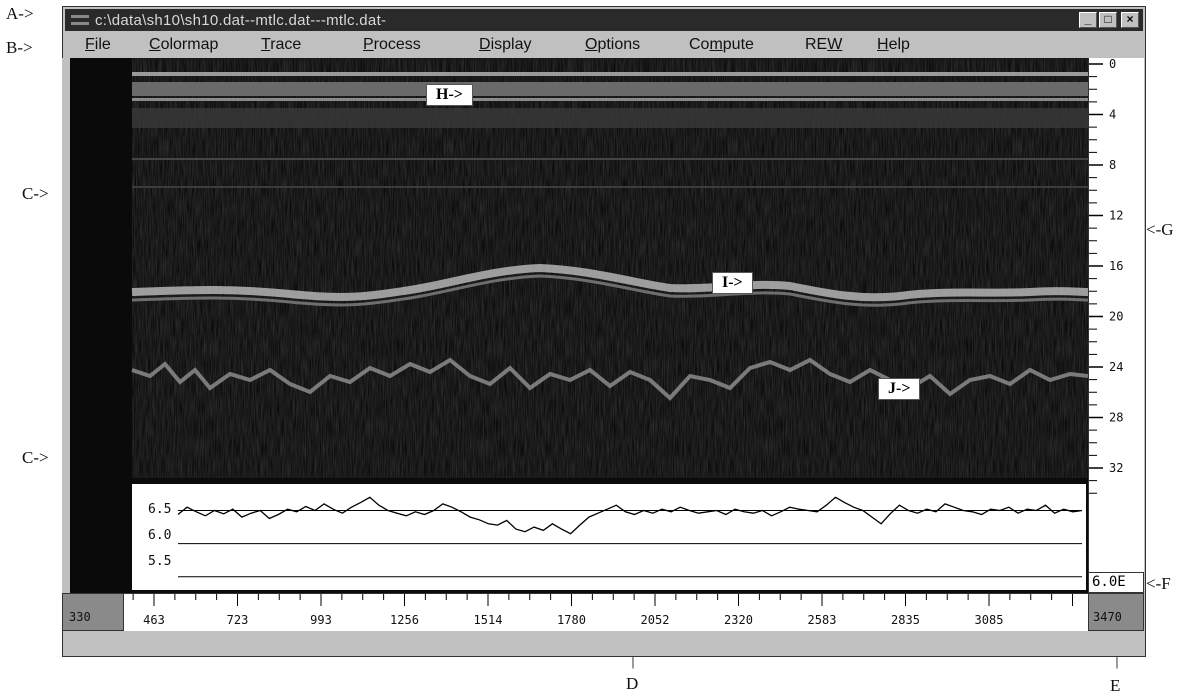 The width and height of the screenshot is (1186, 698). Describe the element at coordinates (610, 74) in the screenshot. I see `surface-band-top` at that location.